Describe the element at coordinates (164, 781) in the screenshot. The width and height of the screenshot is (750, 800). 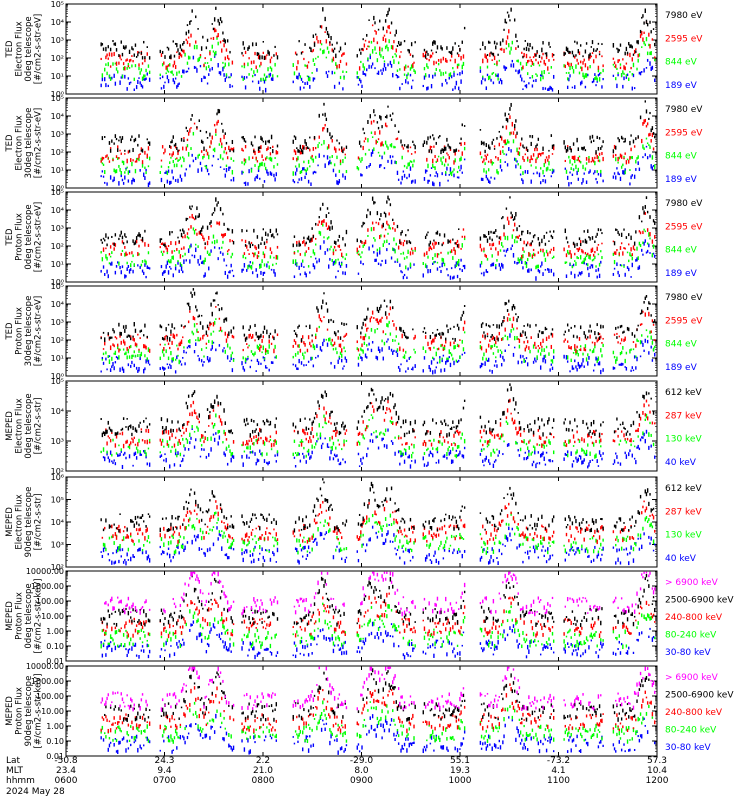
I see `time-tick-label: 0700` at that location.